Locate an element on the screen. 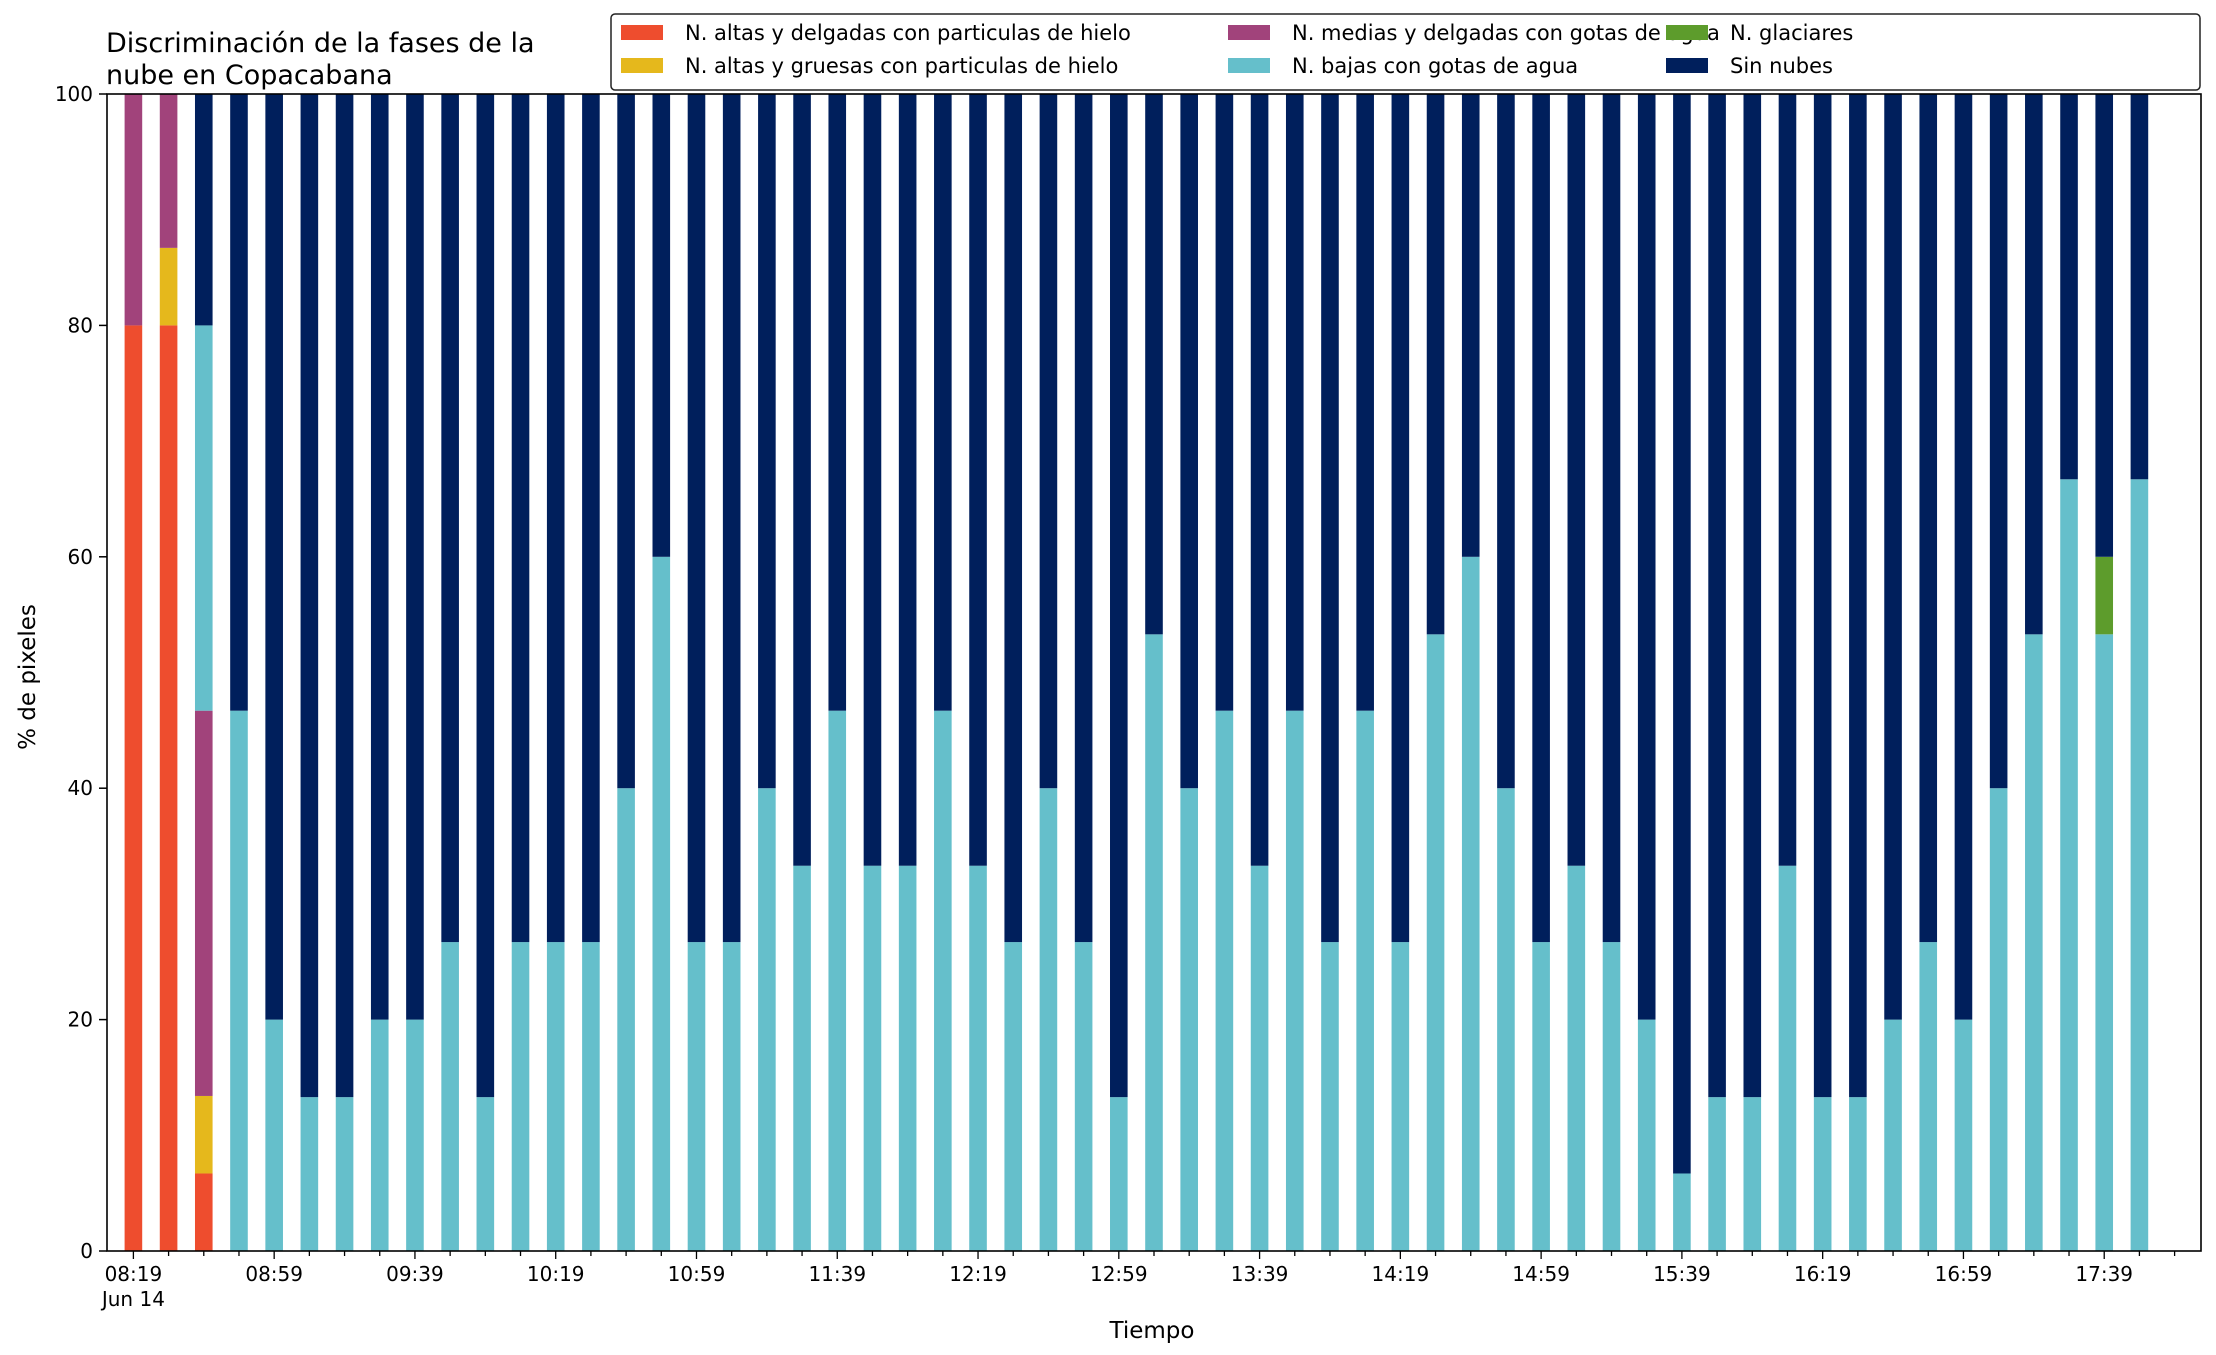 The width and height of the screenshot is (2216, 1355). legend-label-5: Sin nubes is located at coordinates (1781, 66).